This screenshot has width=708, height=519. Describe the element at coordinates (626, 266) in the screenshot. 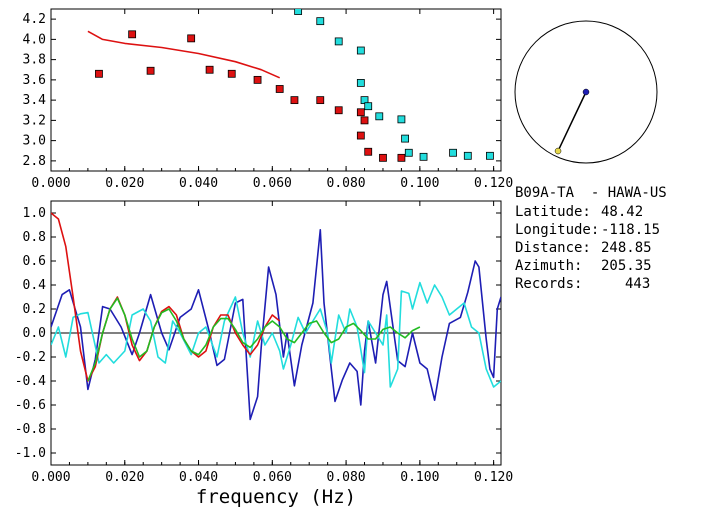

I see `azimuth-value: 205.35` at that location.